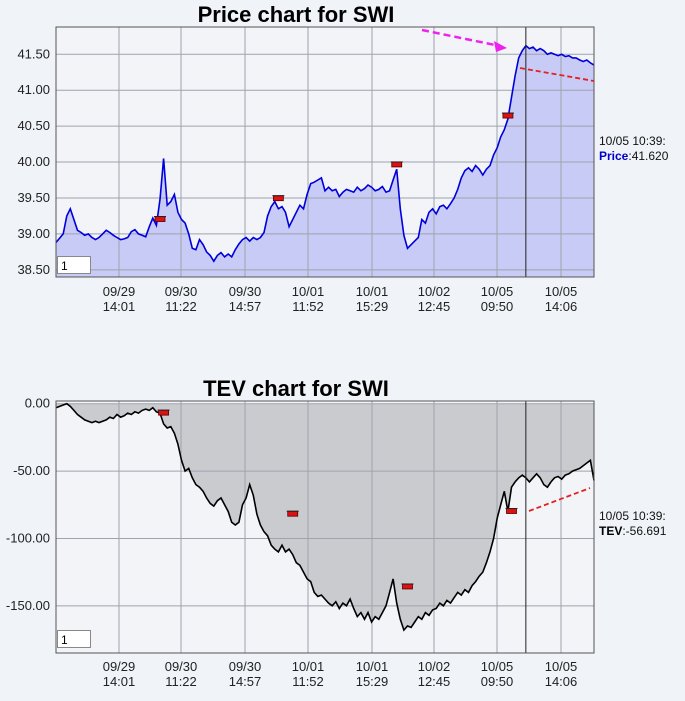 This screenshot has height=701, width=685. What do you see at coordinates (33, 233) in the screenshot?
I see `y-tick-label: 39.00` at bounding box center [33, 233].